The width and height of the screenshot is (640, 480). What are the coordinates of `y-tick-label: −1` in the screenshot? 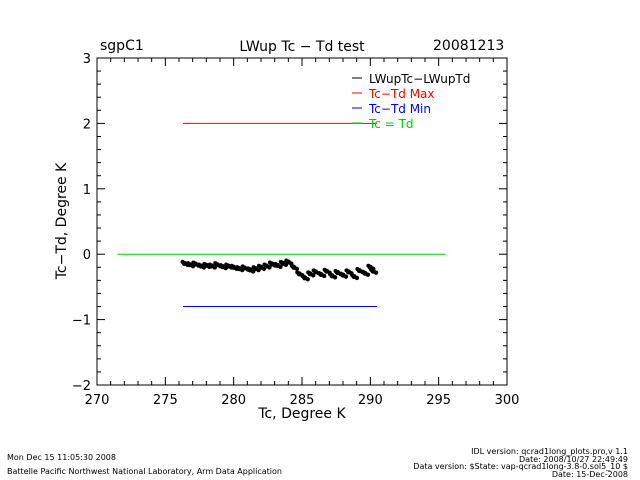 It's located at (81, 321).